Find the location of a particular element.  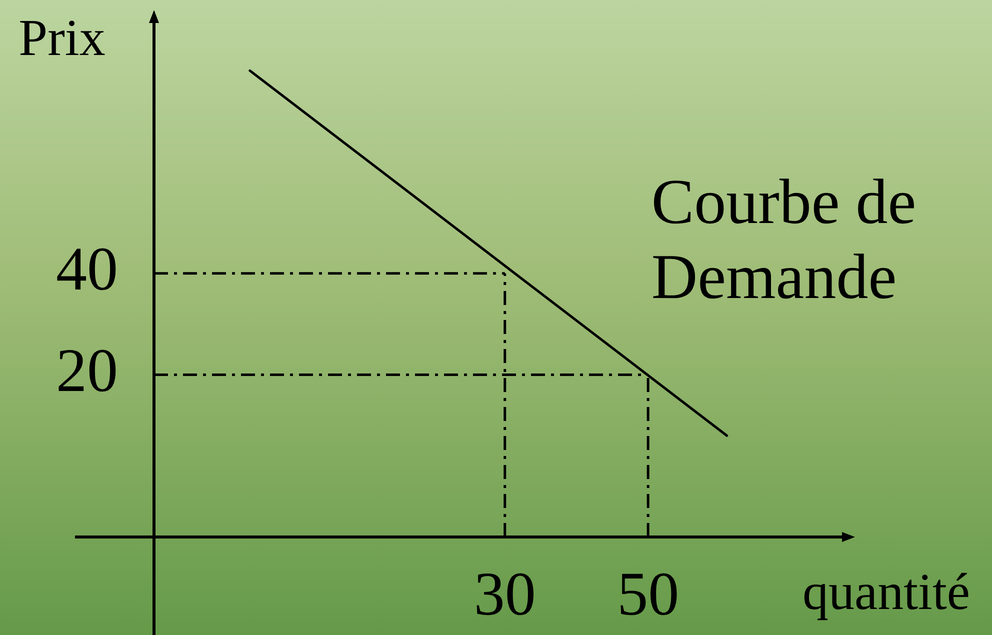

y-tick-label: 40 is located at coordinates (87, 270).